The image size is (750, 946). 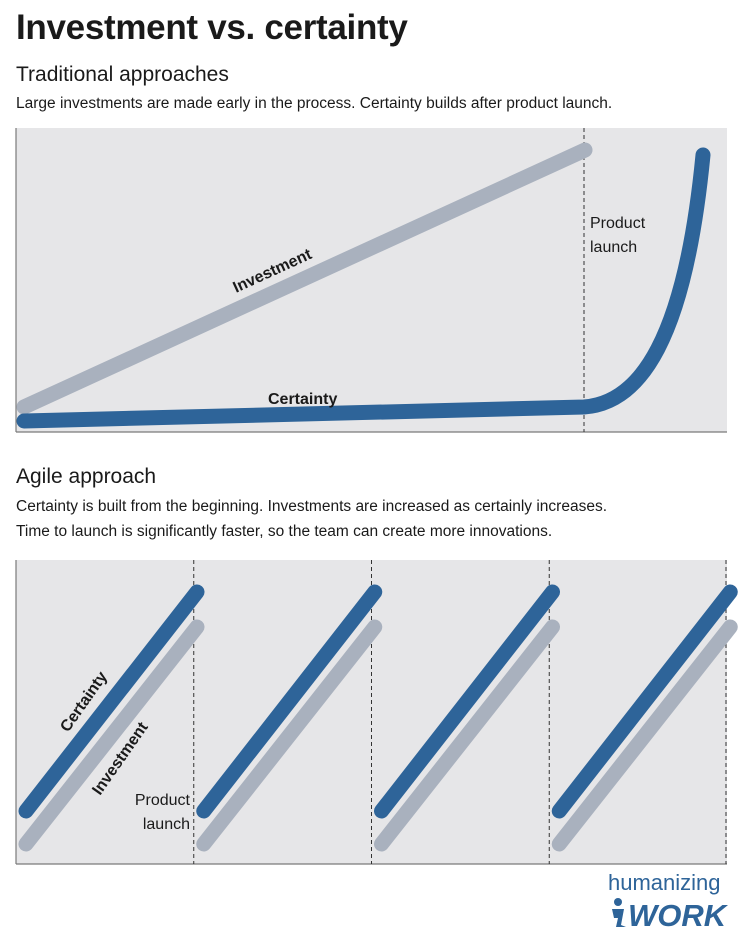 What do you see at coordinates (212, 27) in the screenshot?
I see `page-title: Investment vs. certainty` at bounding box center [212, 27].